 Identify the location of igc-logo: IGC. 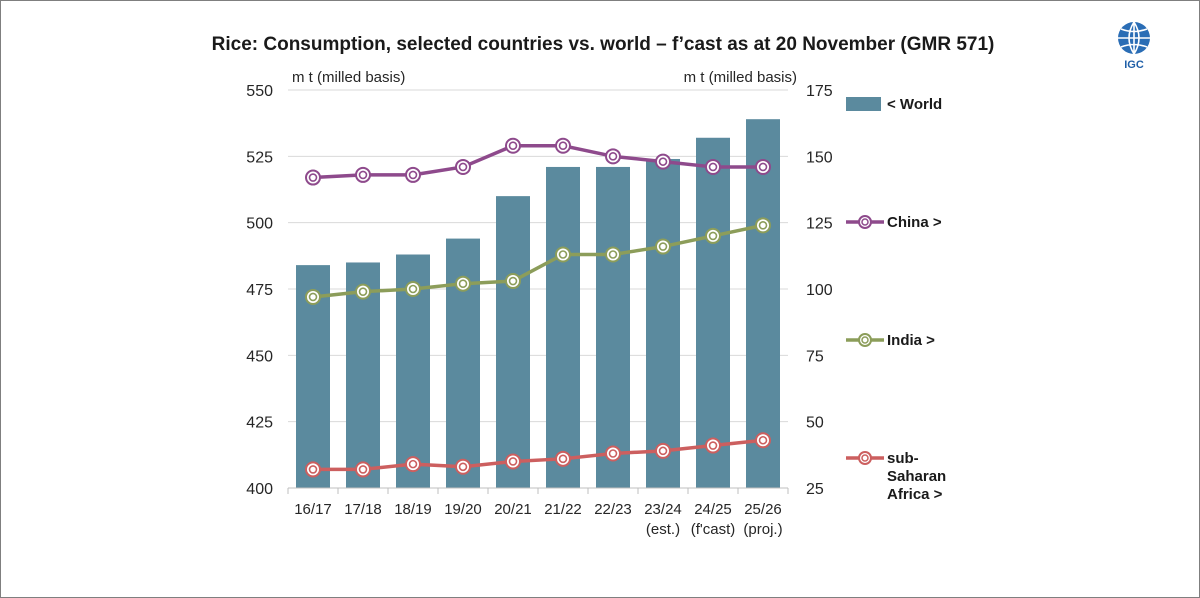
(1134, 46).